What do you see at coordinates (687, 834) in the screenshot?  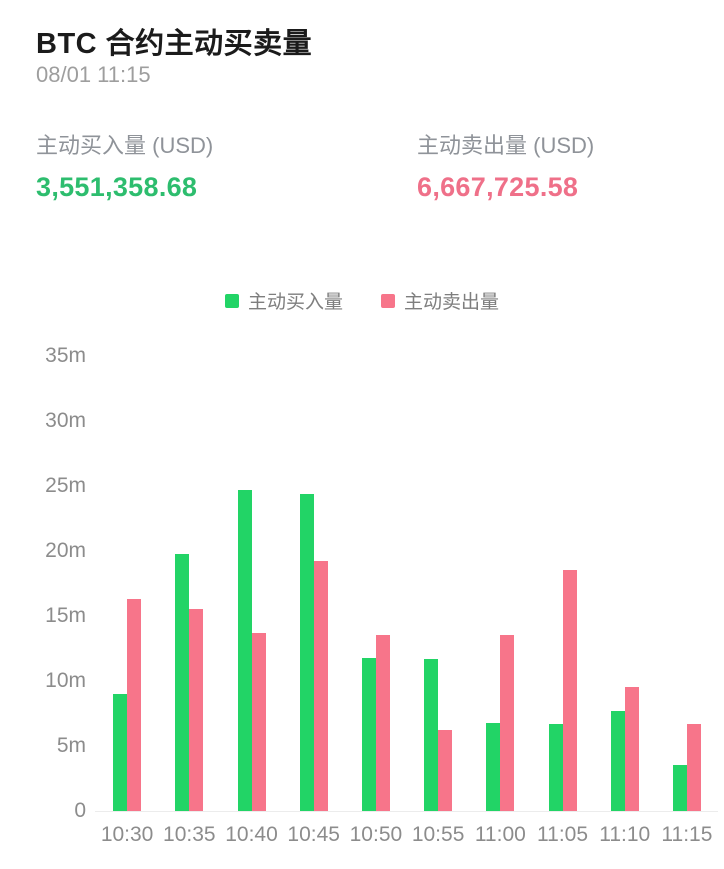 I see `x-tick-label: 11:15` at bounding box center [687, 834].